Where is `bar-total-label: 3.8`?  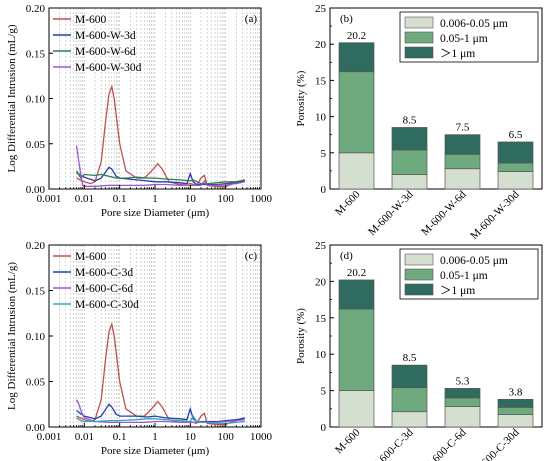 bar-total-label: 3.8 is located at coordinates (516, 392).